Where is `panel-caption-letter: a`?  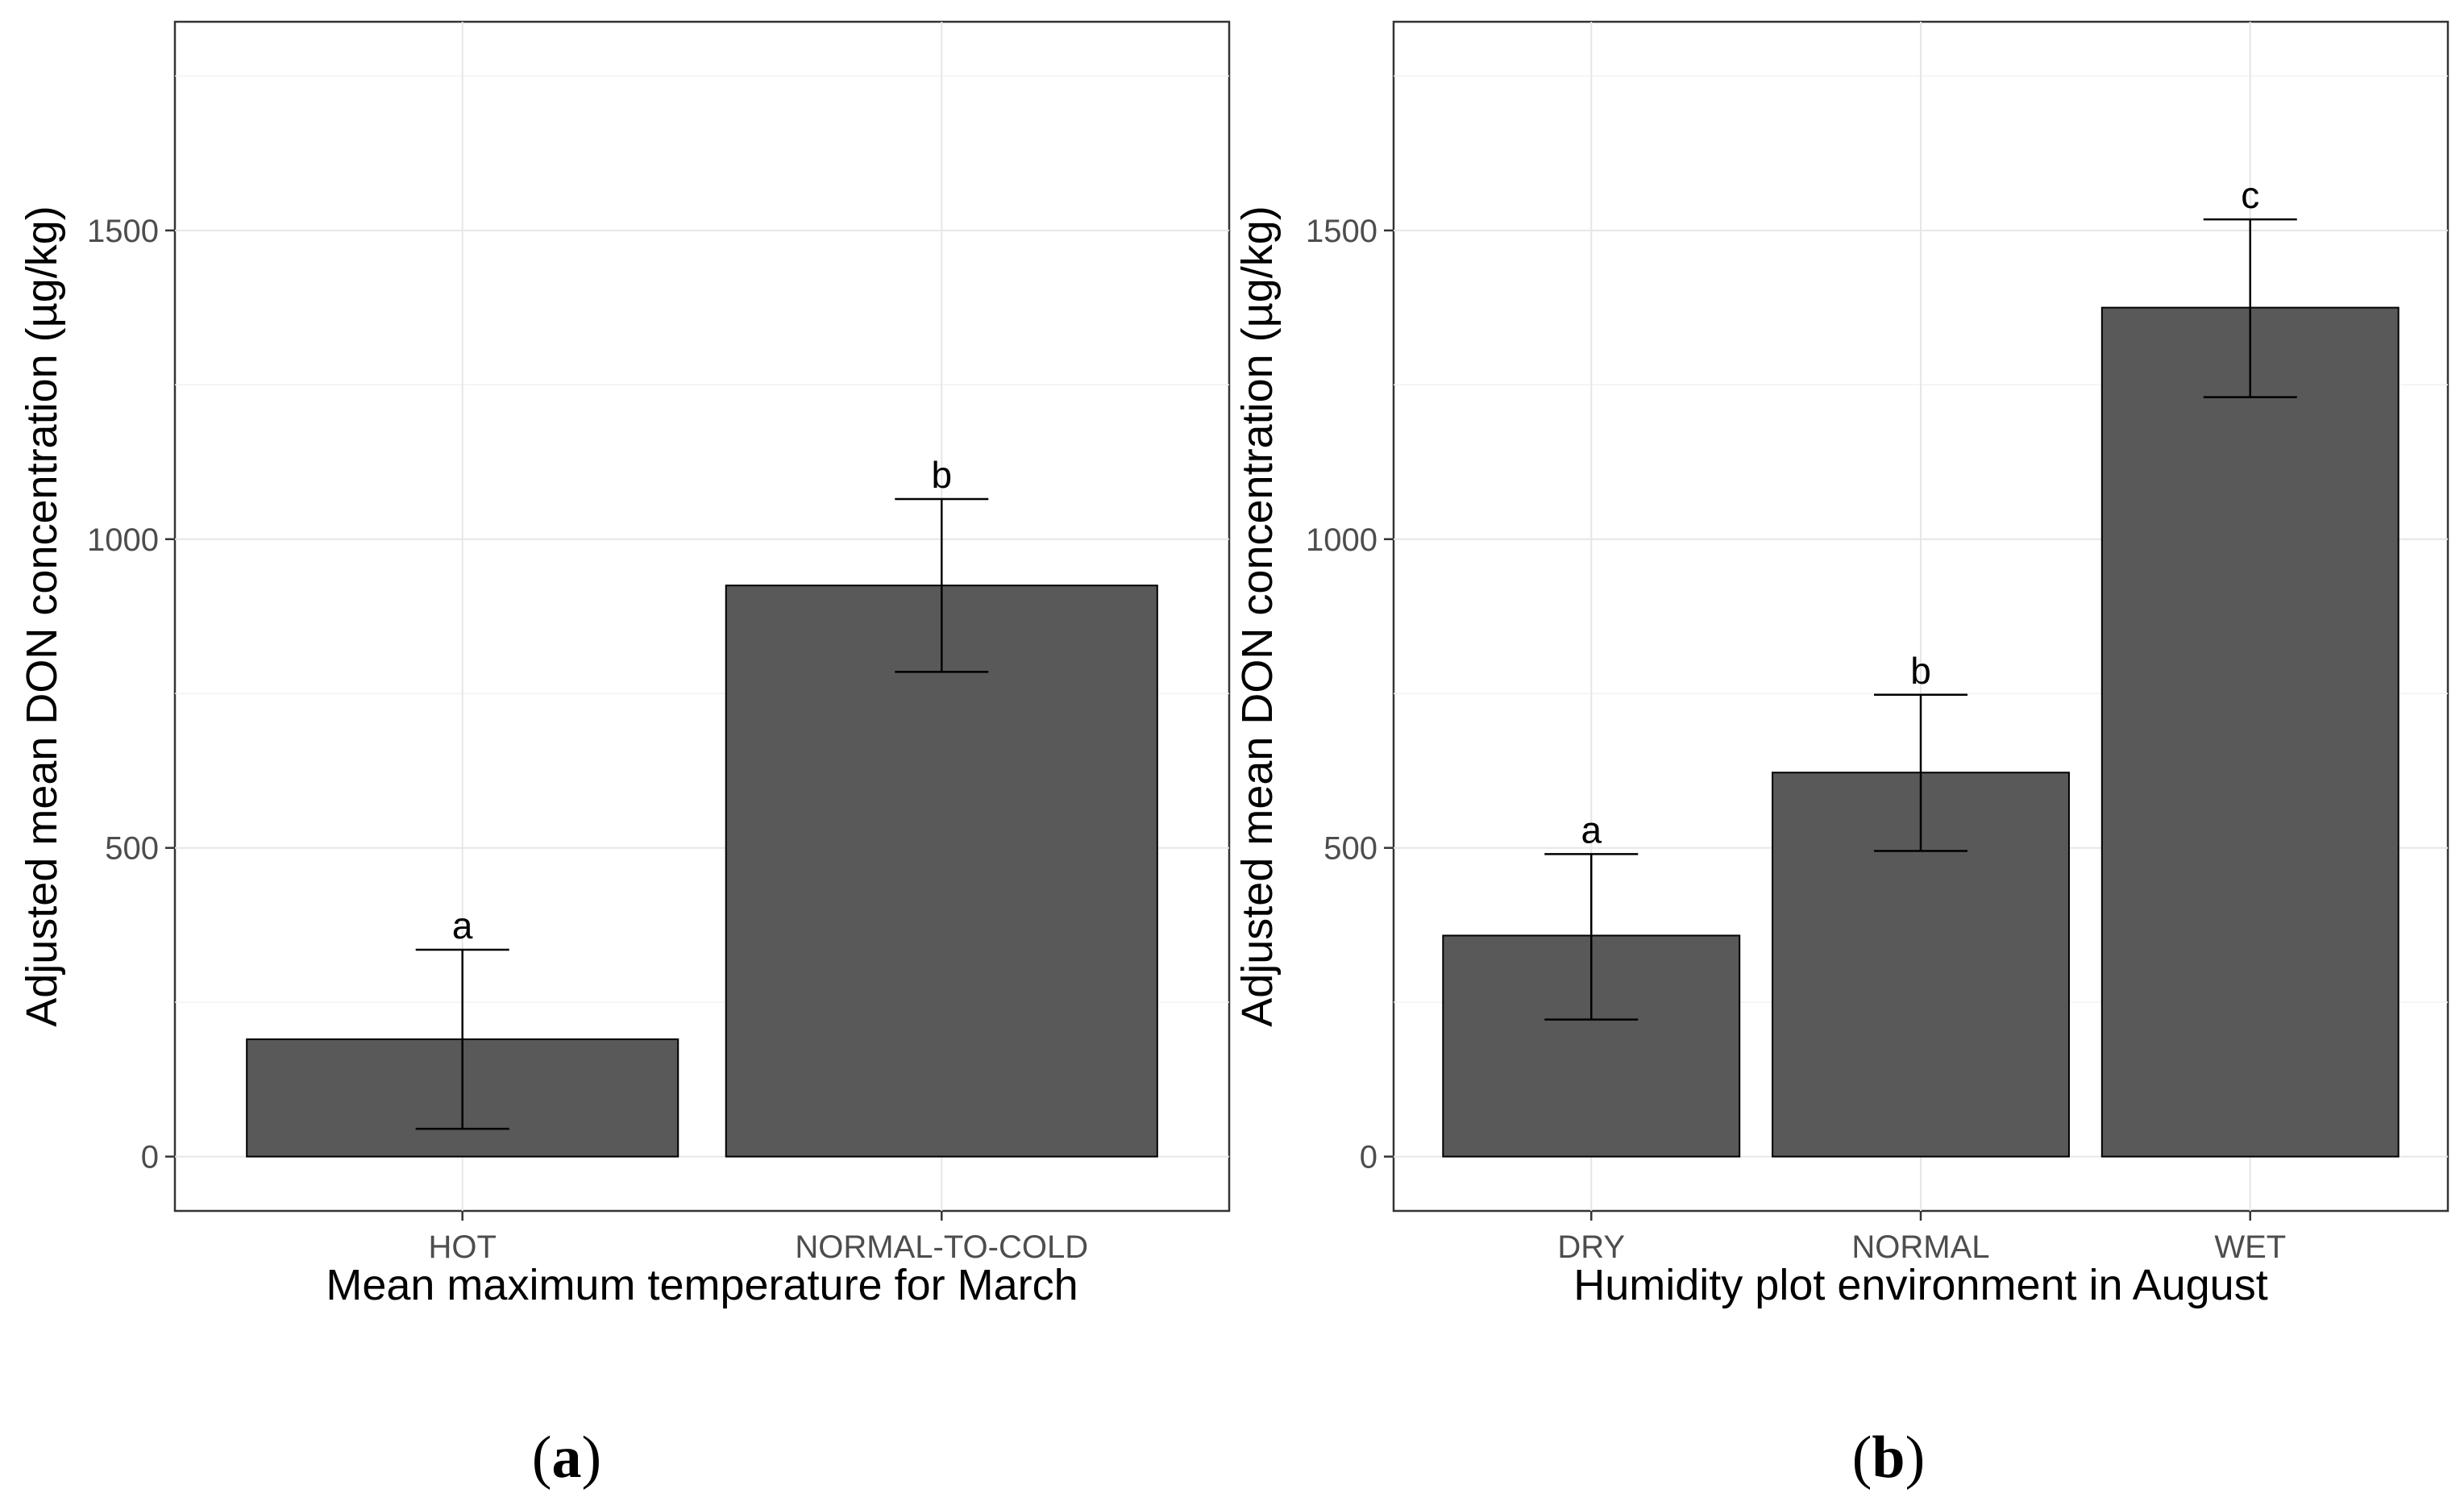
panel-caption-letter: a is located at coordinates (567, 1458).